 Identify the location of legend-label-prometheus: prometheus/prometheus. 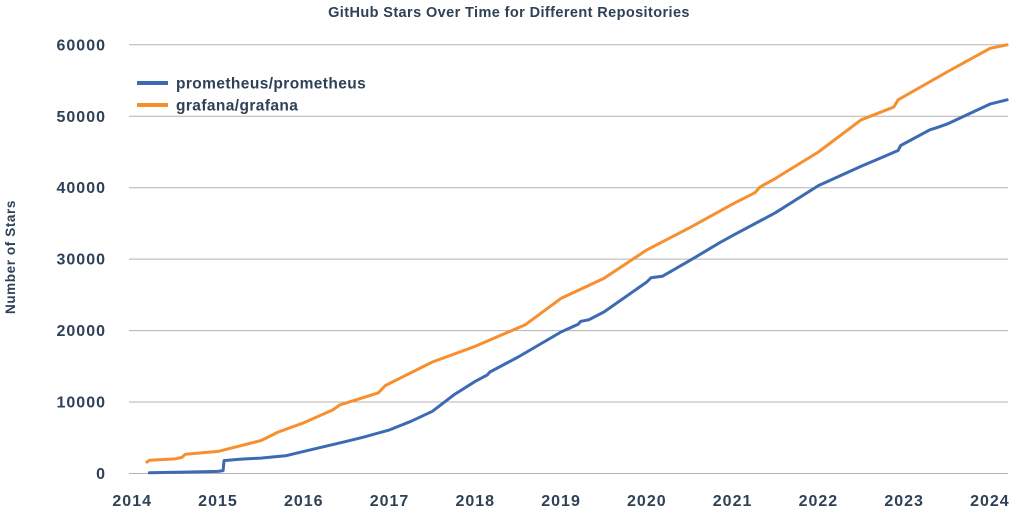
(271, 84).